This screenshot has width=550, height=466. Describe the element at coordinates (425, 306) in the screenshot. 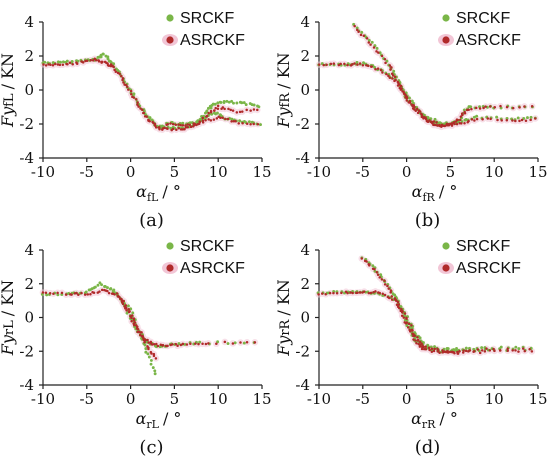

I see `asrckf-series` at that location.